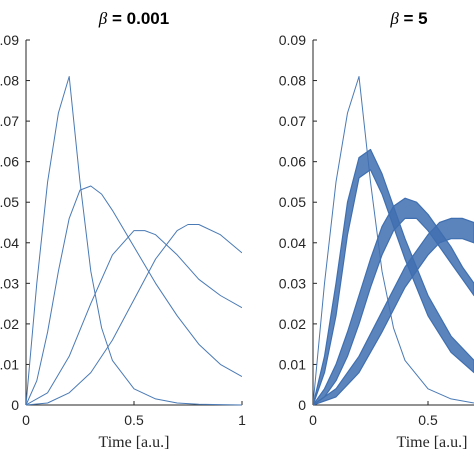 The height and width of the screenshot is (474, 474). Describe the element at coordinates (9, 40) in the screenshot. I see `y-tick-label: .09` at that location.